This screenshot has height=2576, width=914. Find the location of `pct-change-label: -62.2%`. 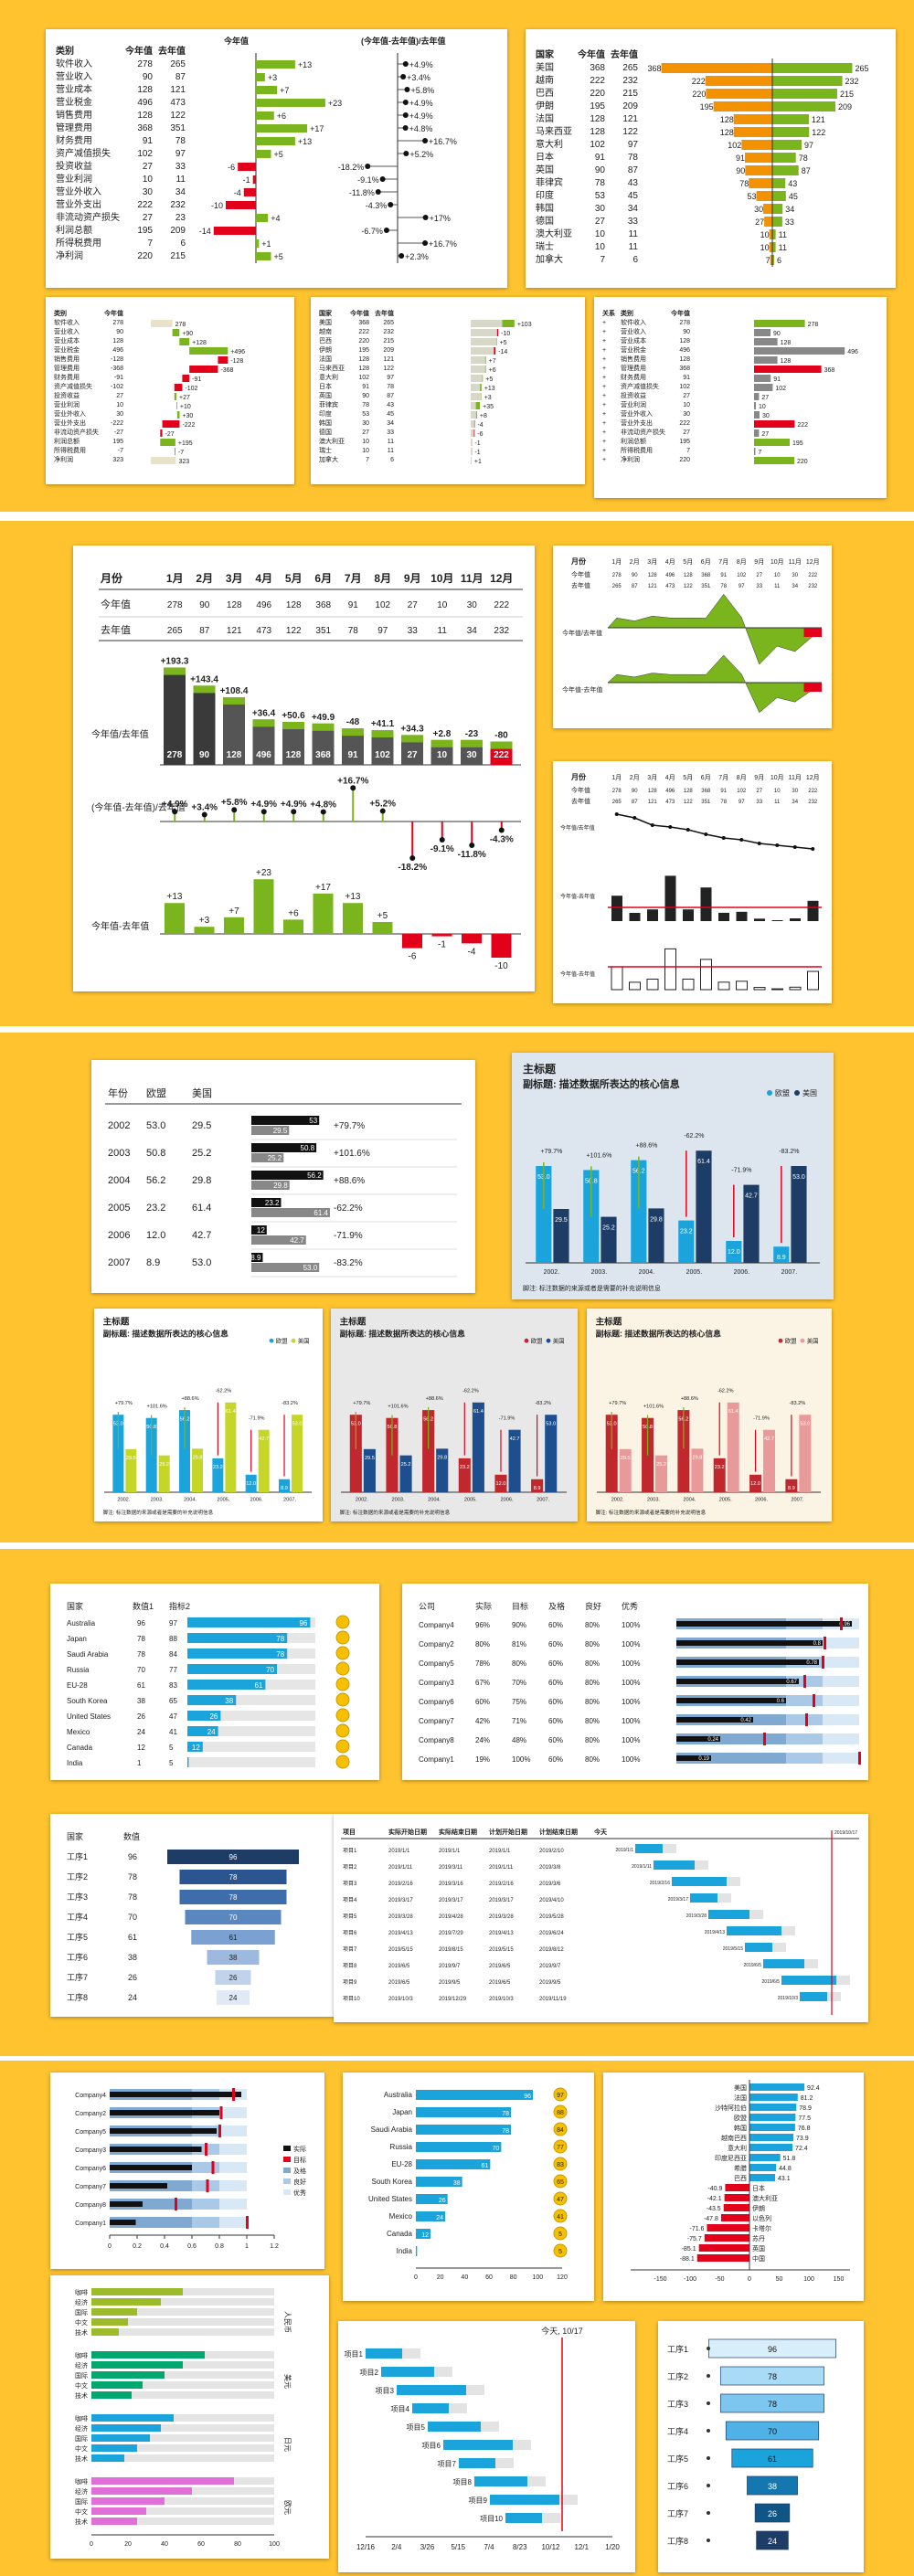

pct-change-label: -62.2% is located at coordinates (470, 1391).